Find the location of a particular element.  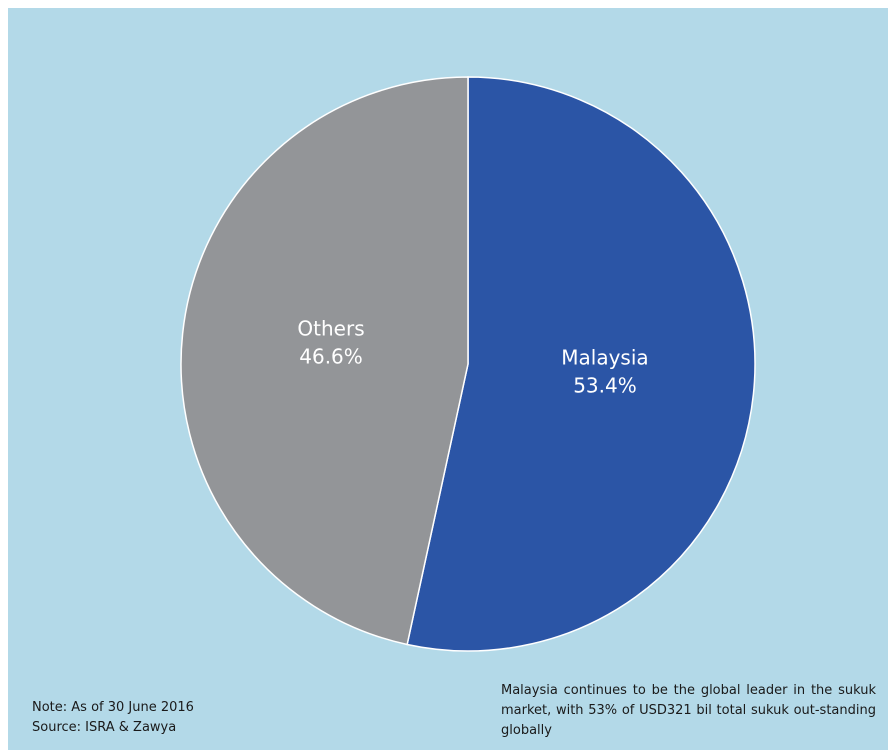

slice-label-malaysia: Malaysia is located at coordinates (604, 358).